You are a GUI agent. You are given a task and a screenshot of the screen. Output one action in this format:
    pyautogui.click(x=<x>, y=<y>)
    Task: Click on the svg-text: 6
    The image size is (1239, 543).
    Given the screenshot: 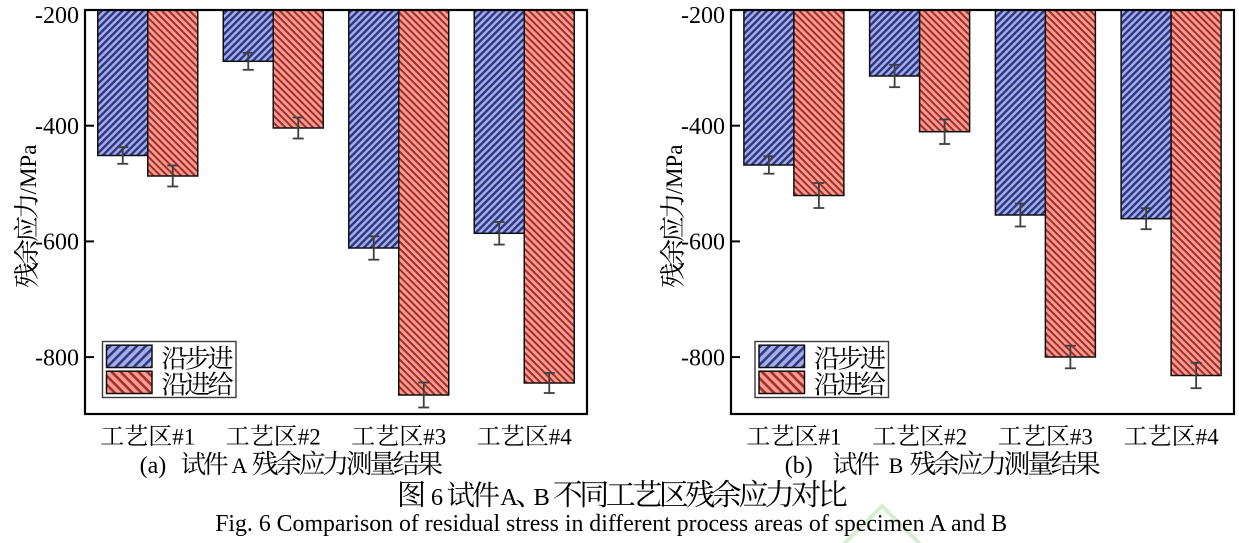 What is the action you would take?
    pyautogui.click(x=437, y=497)
    